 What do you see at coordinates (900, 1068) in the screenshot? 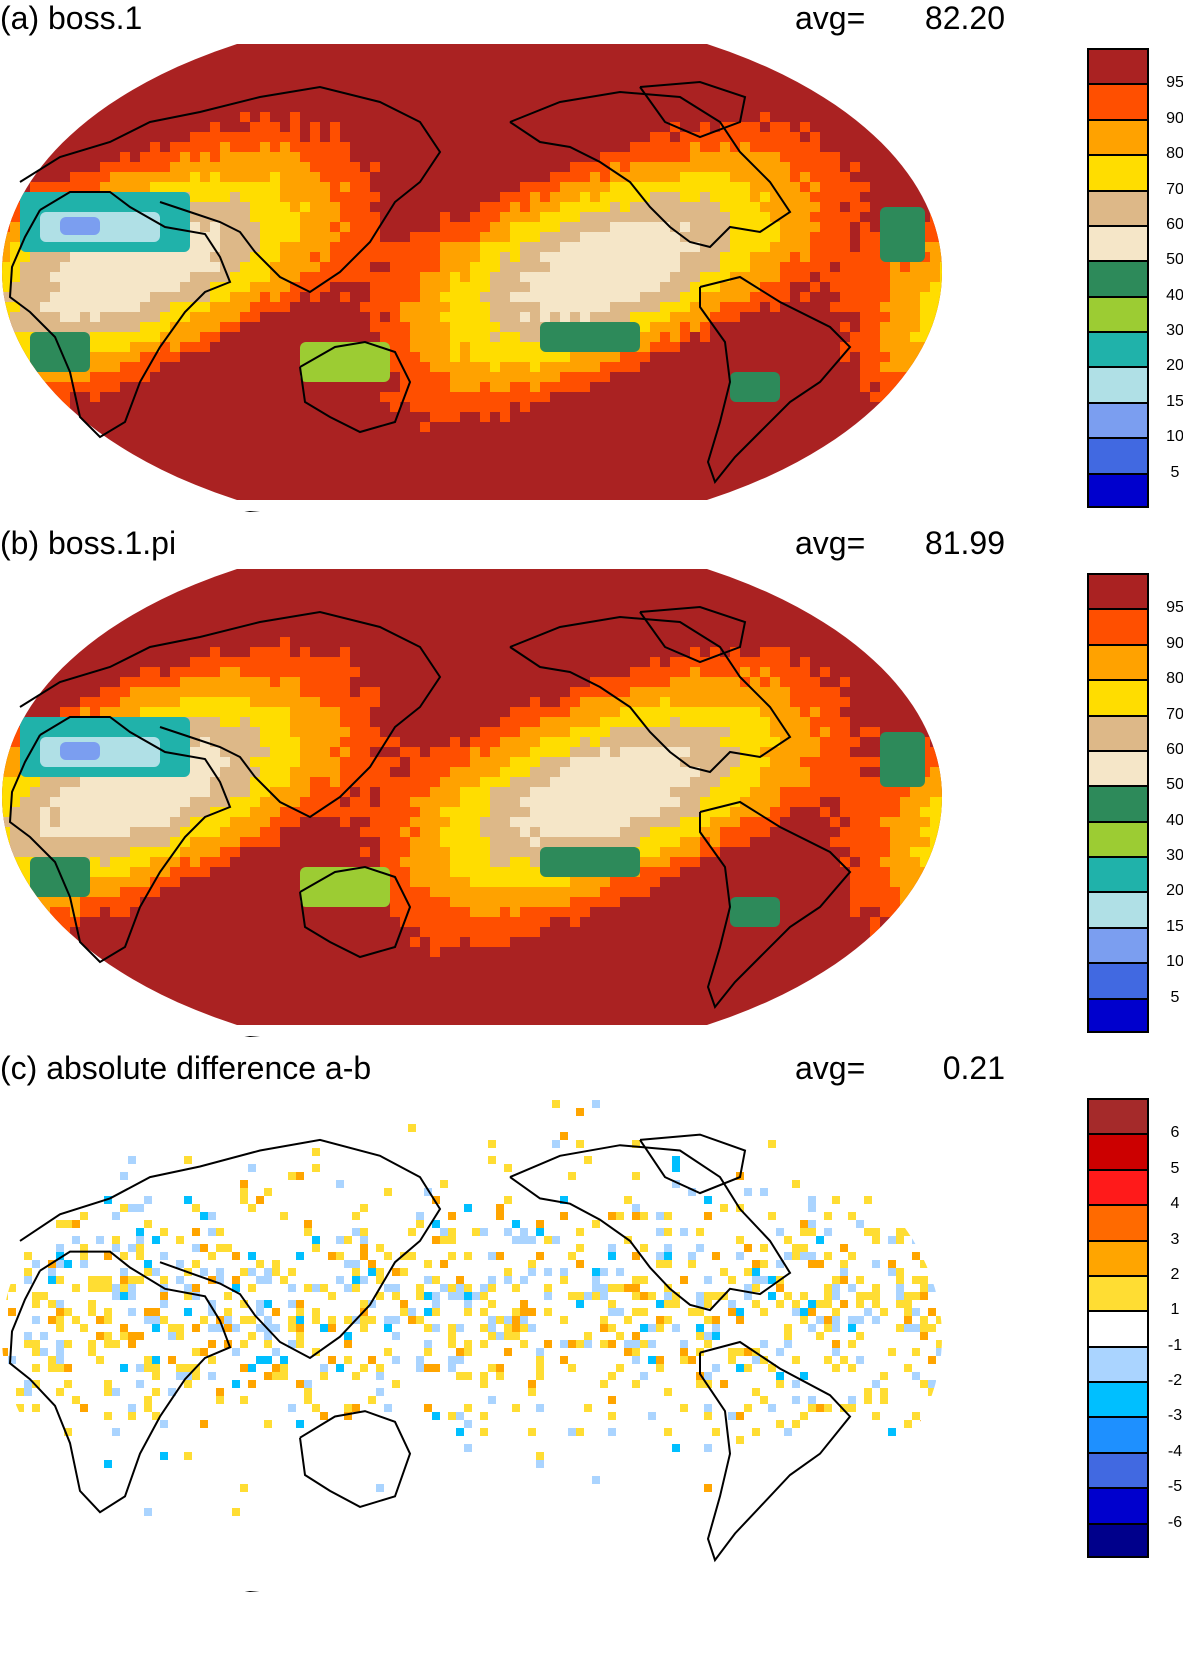
I see `panel-average: avg= 0.21` at bounding box center [900, 1068].